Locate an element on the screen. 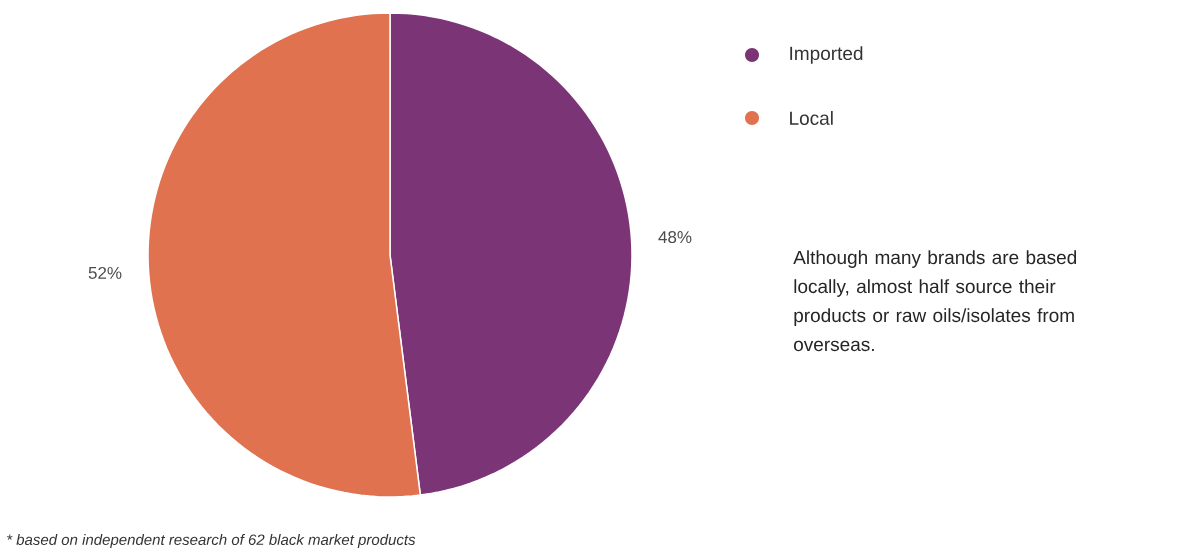  data-label: 52% is located at coordinates (105, 272).